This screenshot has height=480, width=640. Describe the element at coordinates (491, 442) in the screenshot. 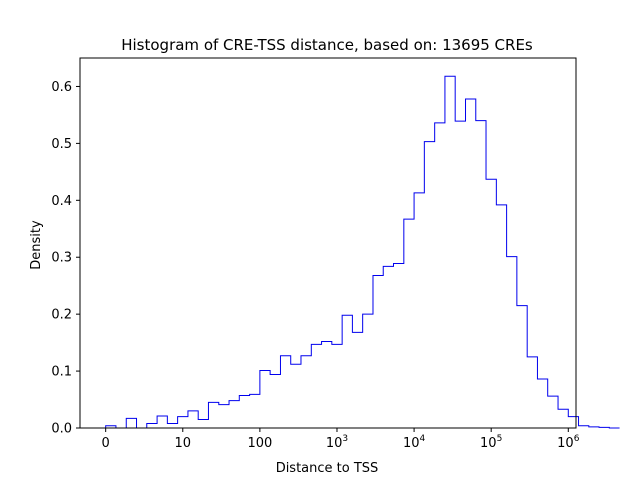

I see `x-tick-label: 10⁵` at that location.